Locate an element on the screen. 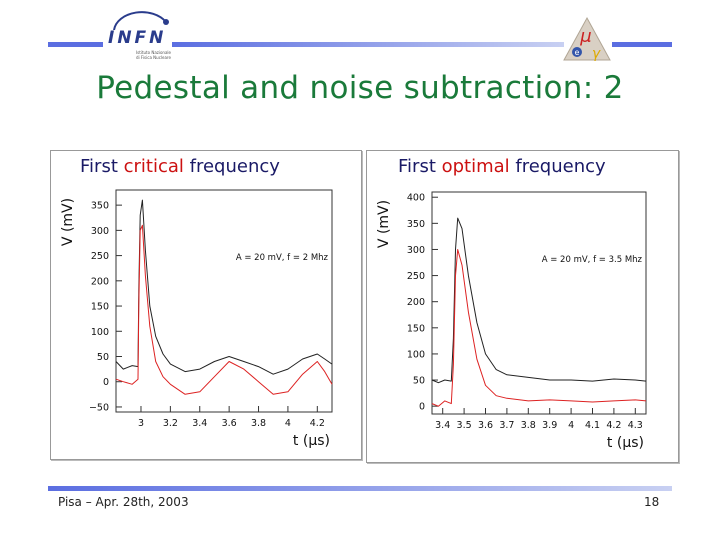 This screenshot has height=540, width=720. infn-logo-text: INFN is located at coordinates (137, 38).